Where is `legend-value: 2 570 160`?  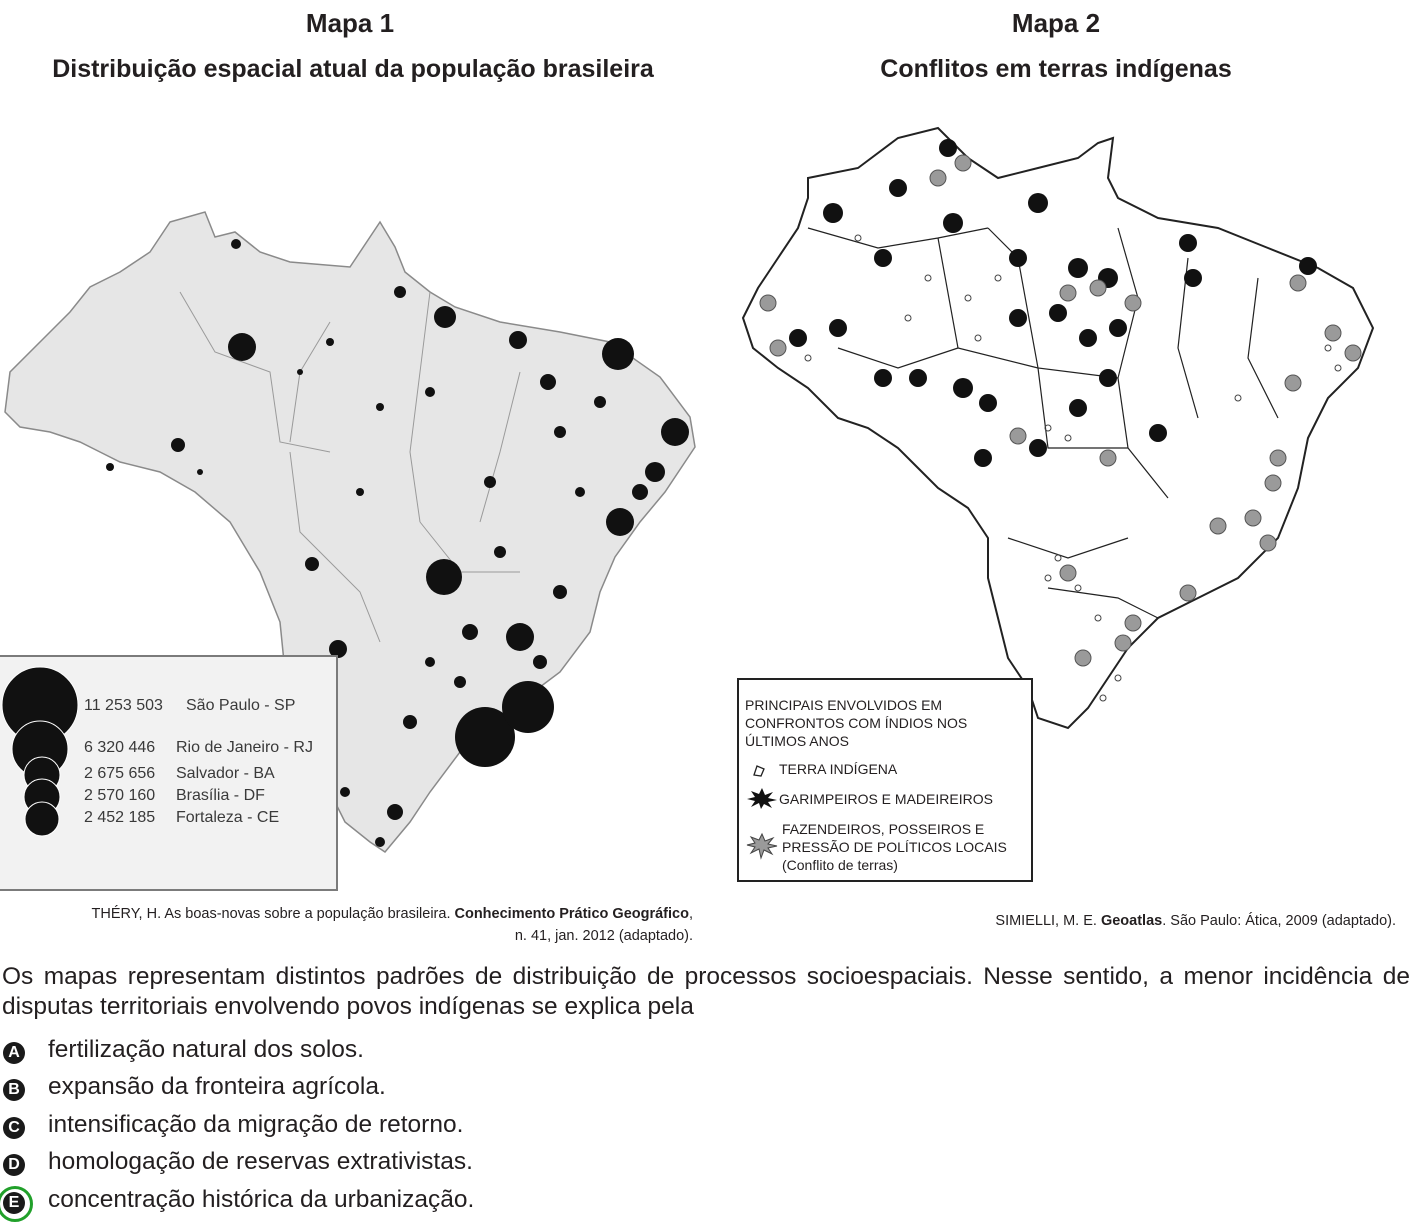
legend-value: 2 570 160 is located at coordinates (120, 795).